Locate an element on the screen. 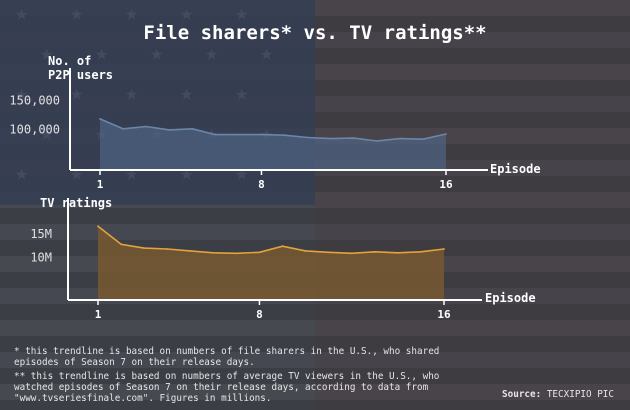  ratings-x-axis-title: Episode is located at coordinates (510, 298).